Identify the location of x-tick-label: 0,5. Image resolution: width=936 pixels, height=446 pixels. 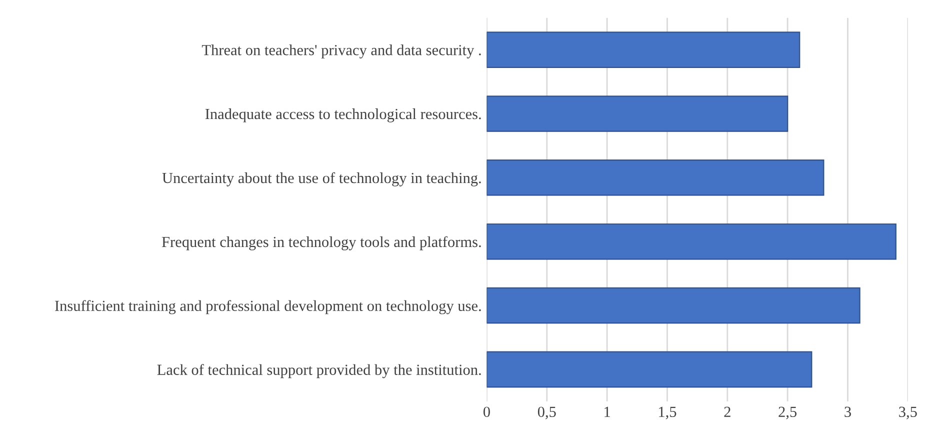
(547, 413).